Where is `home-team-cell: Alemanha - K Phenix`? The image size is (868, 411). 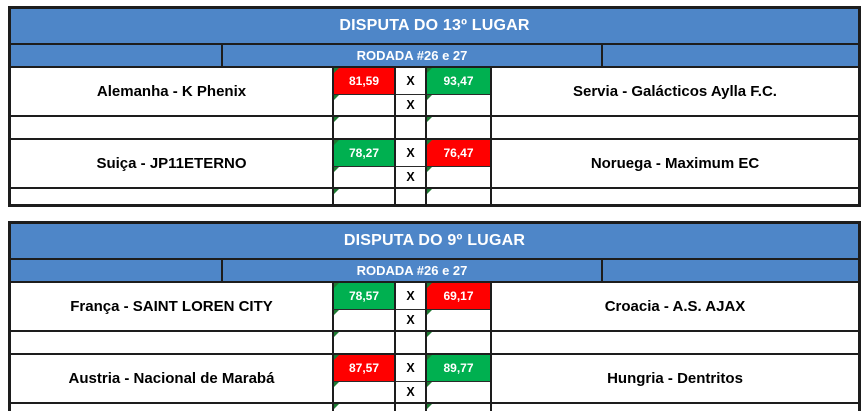
home-team-cell: Alemanha - K Phenix is located at coordinates (171, 91).